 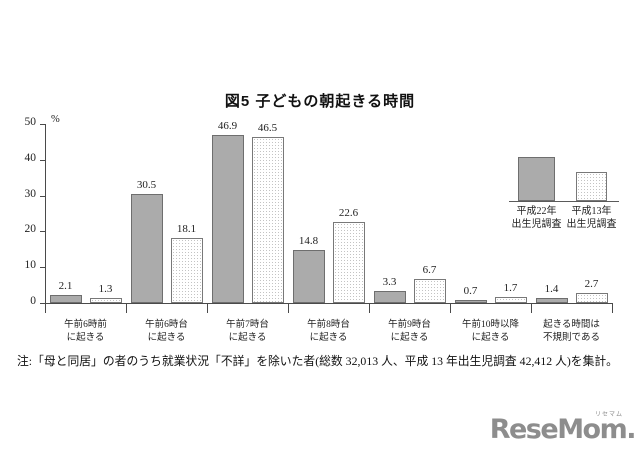 I want to click on y-tick-label: 50, so click(x=30, y=122).